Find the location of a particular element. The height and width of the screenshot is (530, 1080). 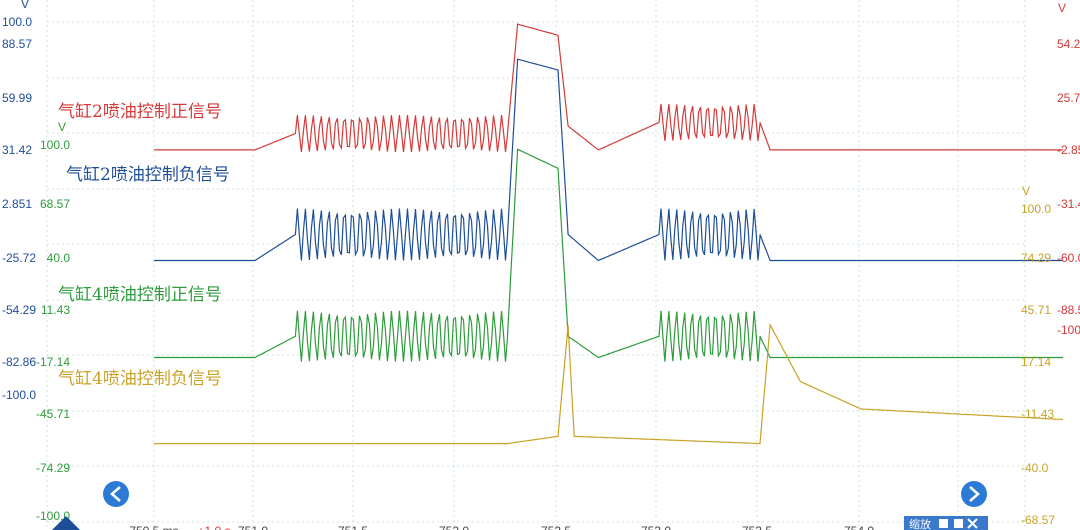

trace-label-4: 气缸4喷油控制负信号 is located at coordinates (140, 378).